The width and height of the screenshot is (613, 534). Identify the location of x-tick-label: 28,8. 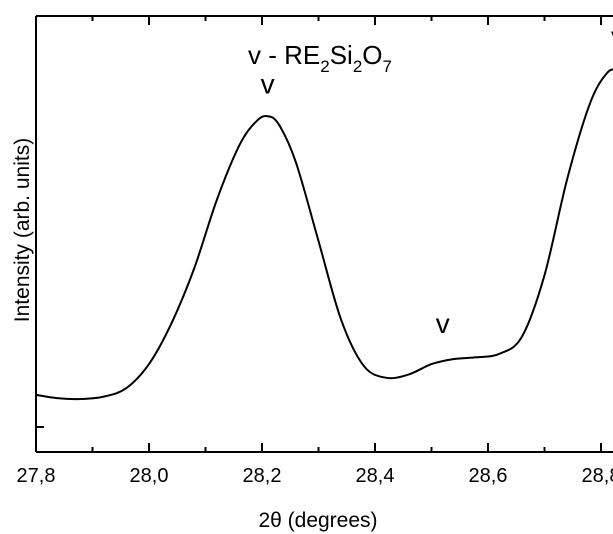
(597, 476).